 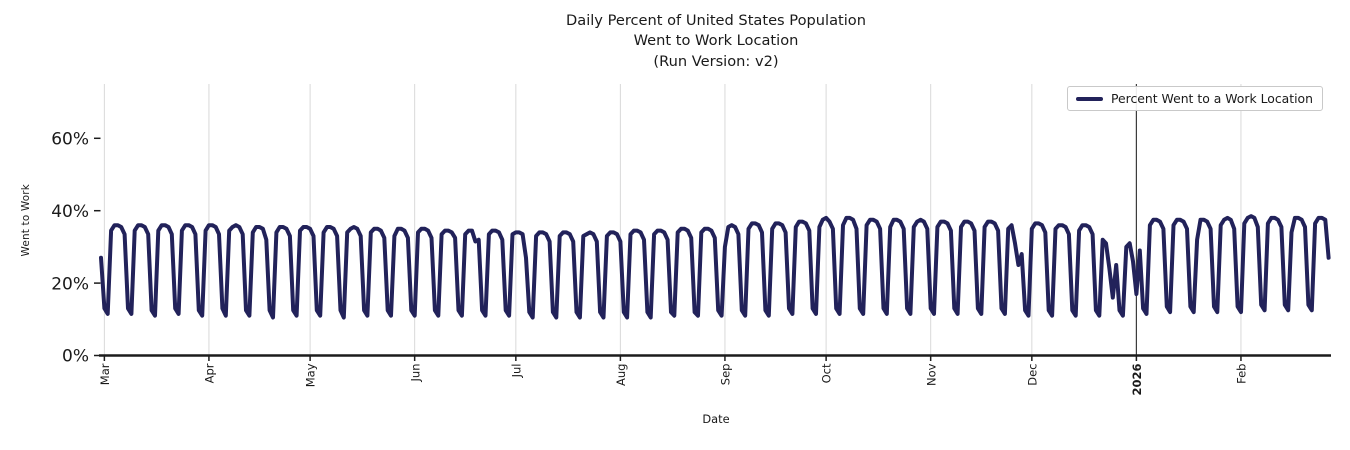 I want to click on x-tick-label: Jul, so click(x=516, y=371).